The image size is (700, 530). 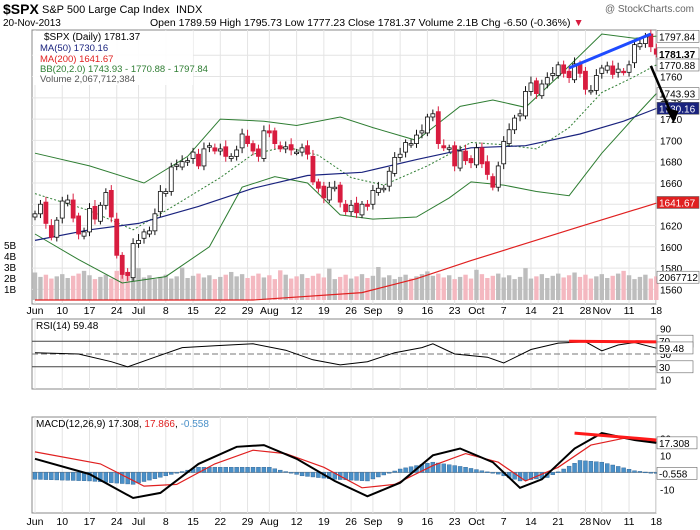 What do you see at coordinates (32, 23) in the screenshot?
I see `chart-date: 20-Nov-2013` at bounding box center [32, 23].